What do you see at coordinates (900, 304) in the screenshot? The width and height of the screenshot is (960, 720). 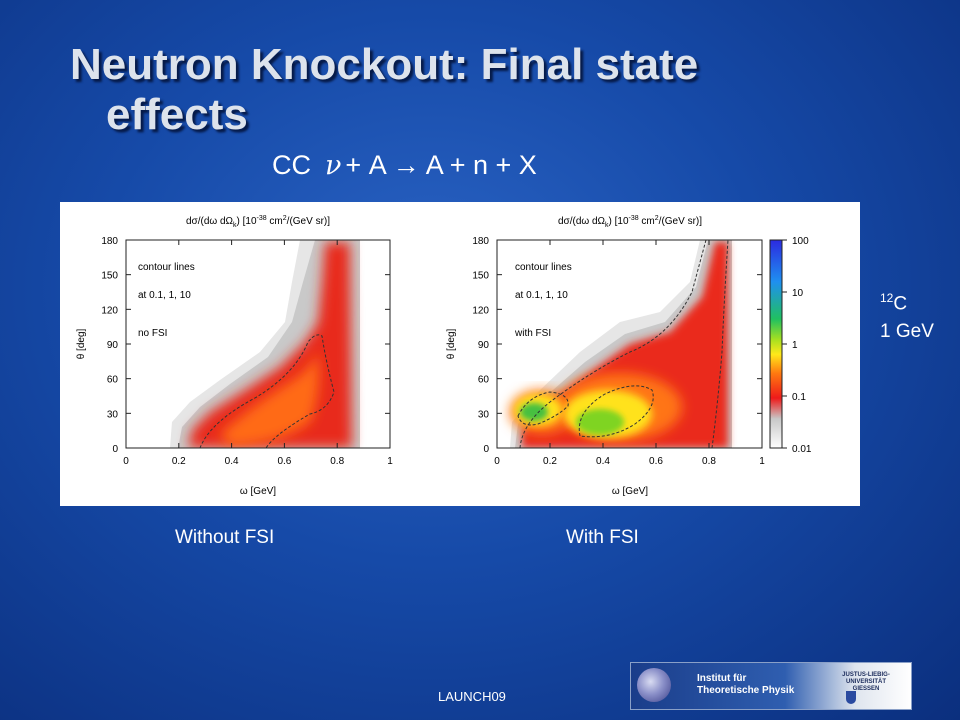 I see `target-element: C` at bounding box center [900, 304].